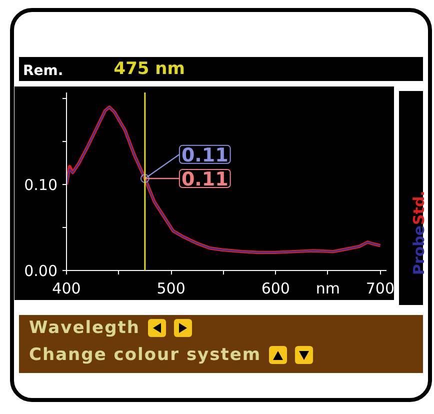 The image size is (434, 414). Describe the element at coordinates (150, 69) in the screenshot. I see `ref-line-label: 475 nm` at that location.